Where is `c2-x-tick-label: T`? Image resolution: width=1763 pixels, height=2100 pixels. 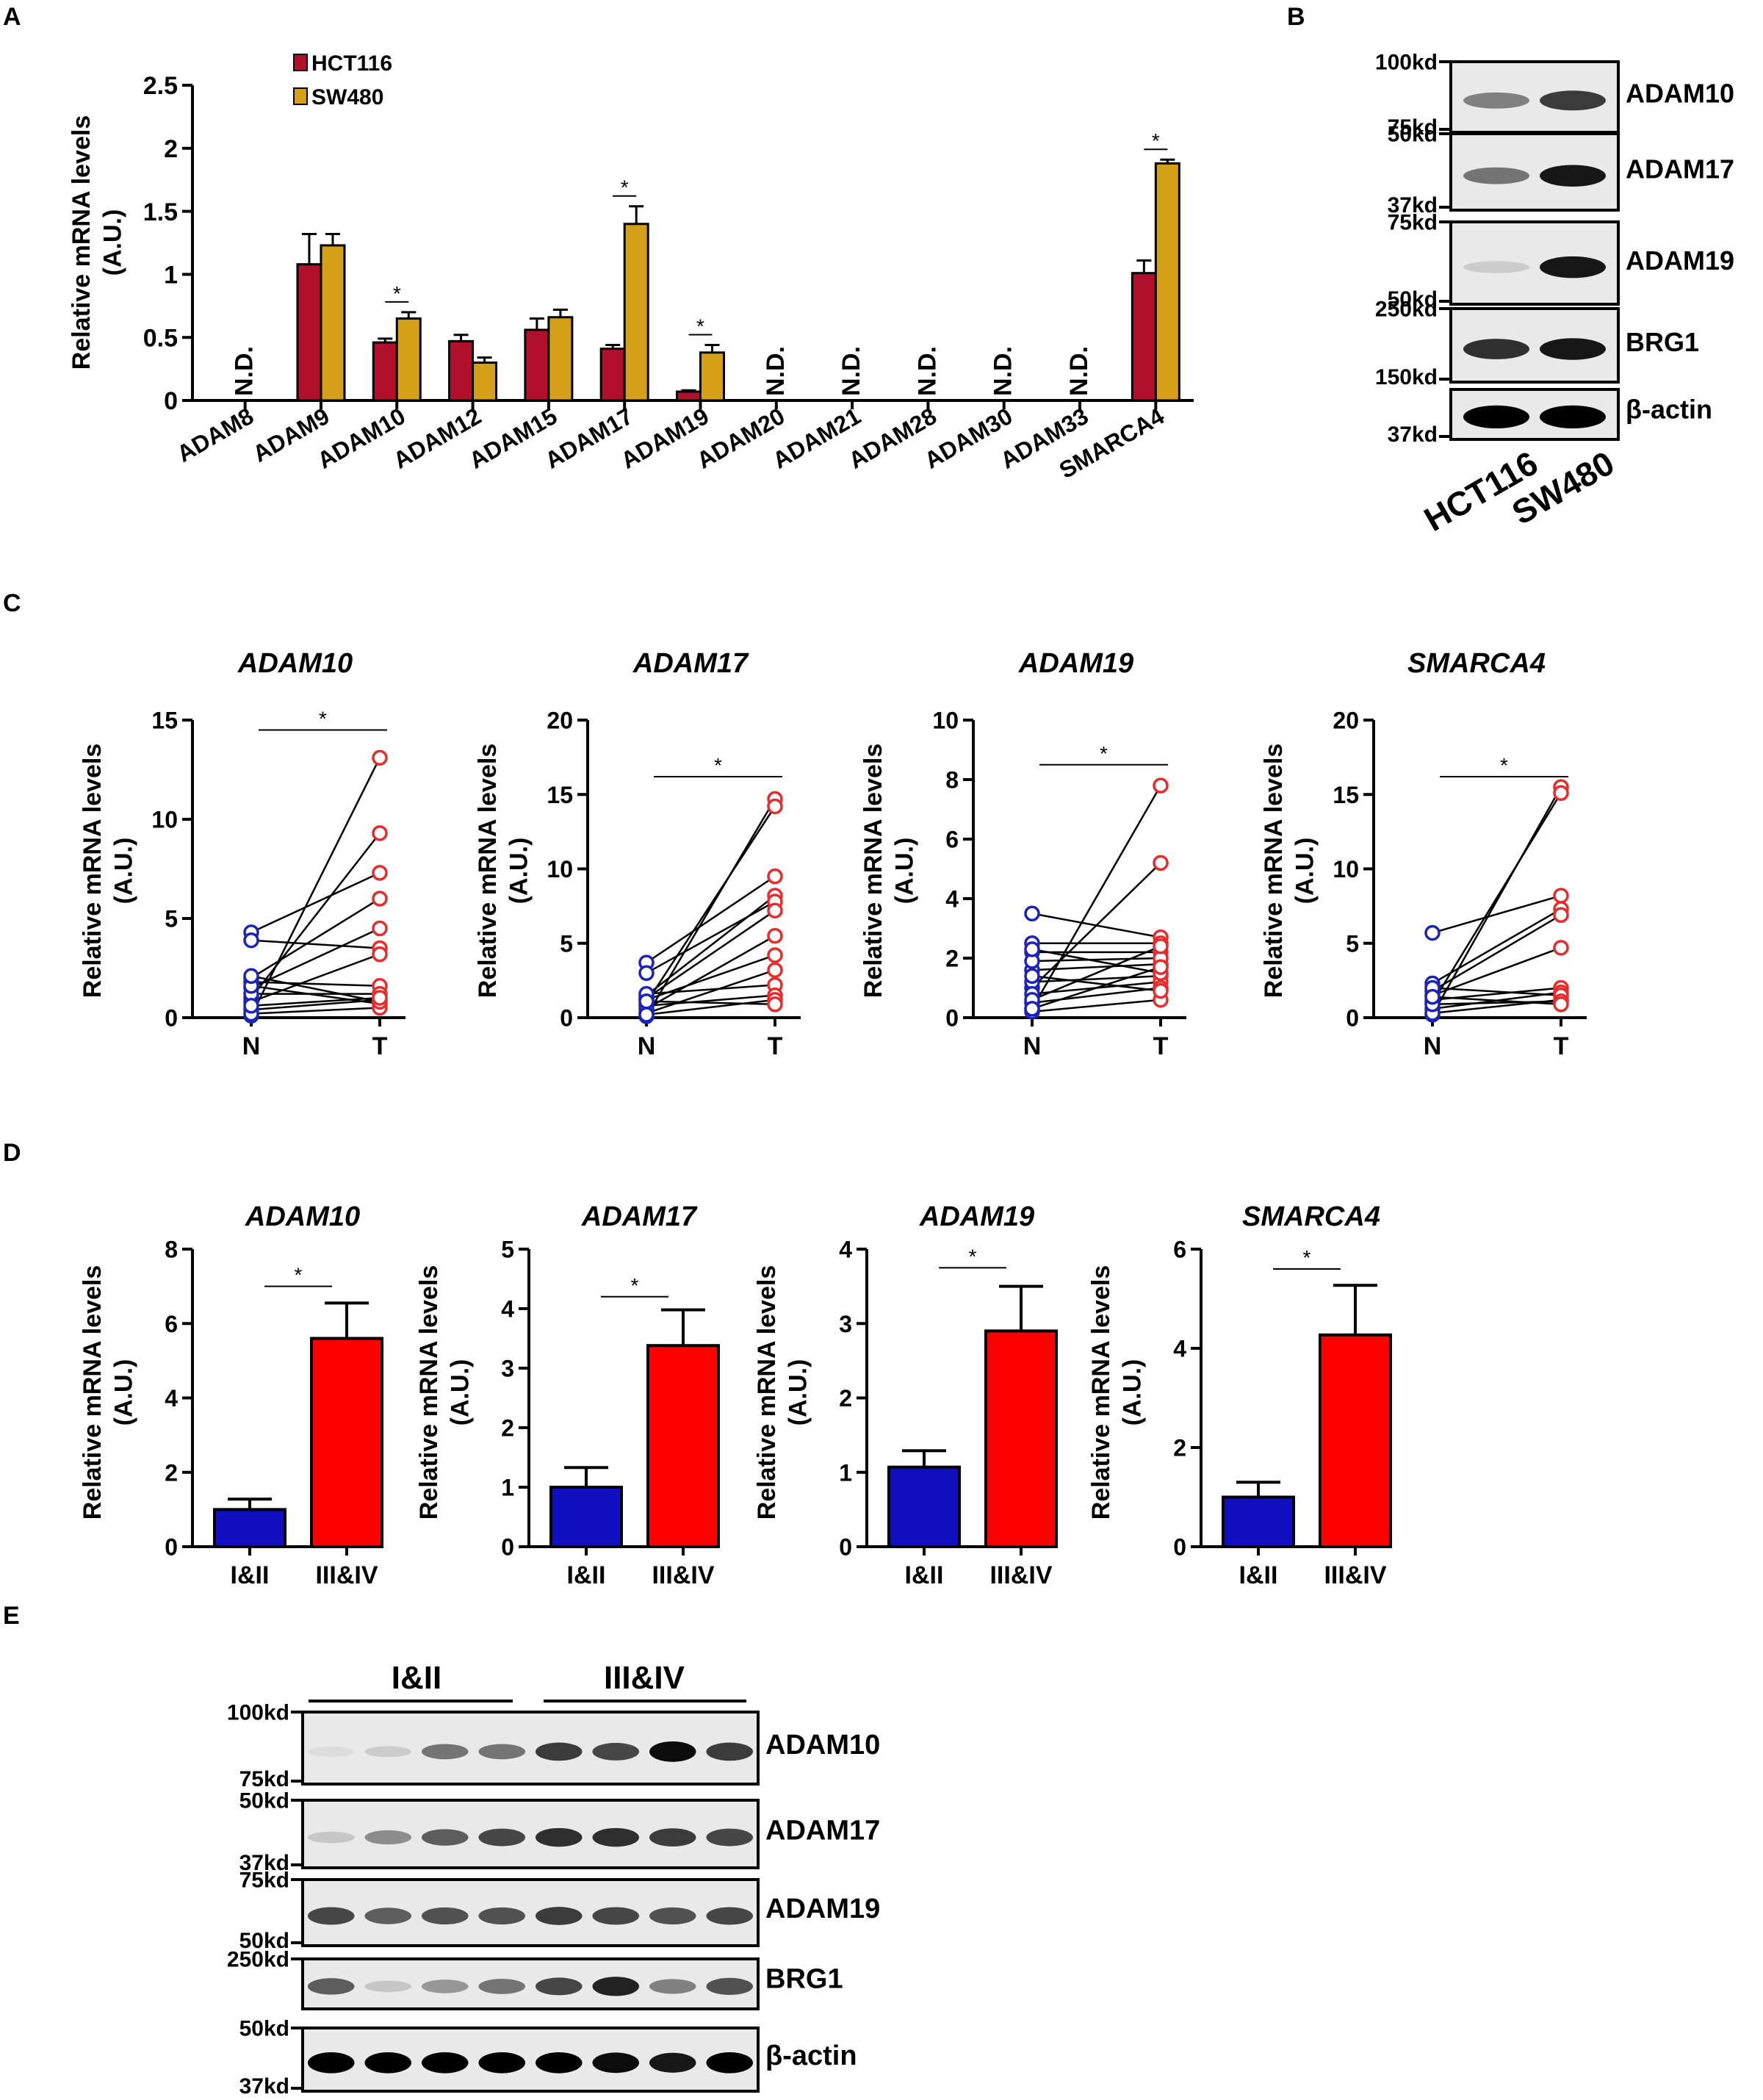
c2-x-tick-label: T is located at coordinates (775, 1046).